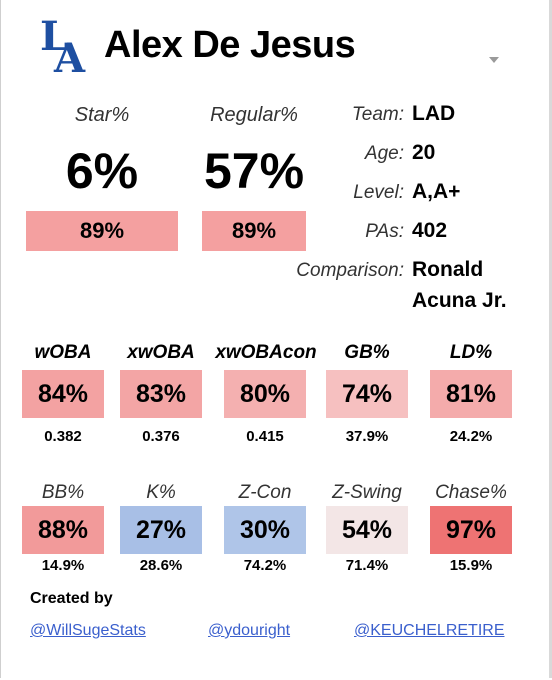 Image resolution: width=552 pixels, height=680 pixels. What do you see at coordinates (265, 565) in the screenshot?
I see `stat-raw-zcon: 74.2%` at bounding box center [265, 565].